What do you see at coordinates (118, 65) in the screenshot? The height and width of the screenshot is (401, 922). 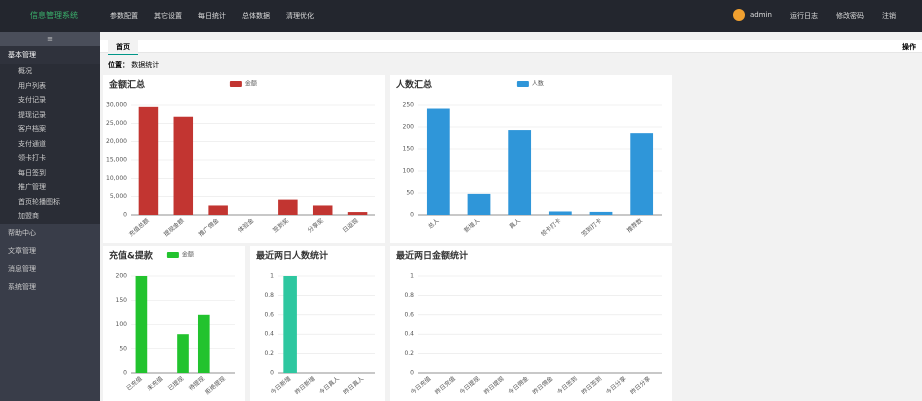 I see `breadcrumb-label: 位置：` at bounding box center [118, 65].